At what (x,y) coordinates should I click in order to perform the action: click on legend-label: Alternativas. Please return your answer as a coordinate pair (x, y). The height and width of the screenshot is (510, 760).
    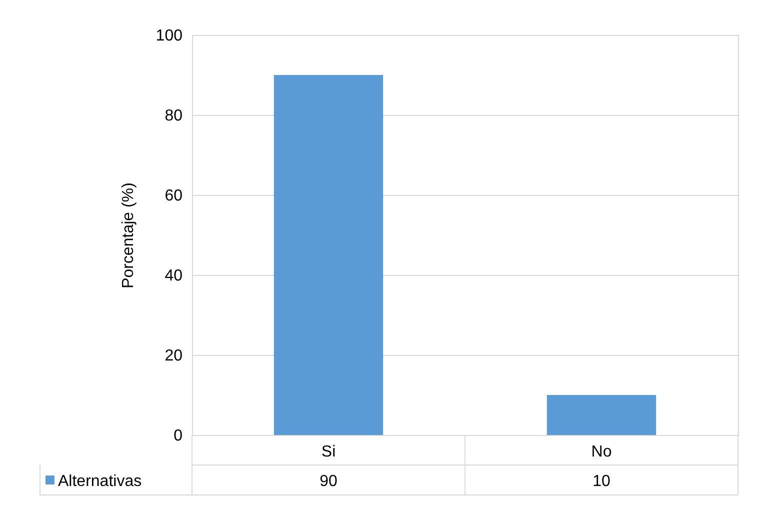
    Looking at the image, I should click on (100, 481).